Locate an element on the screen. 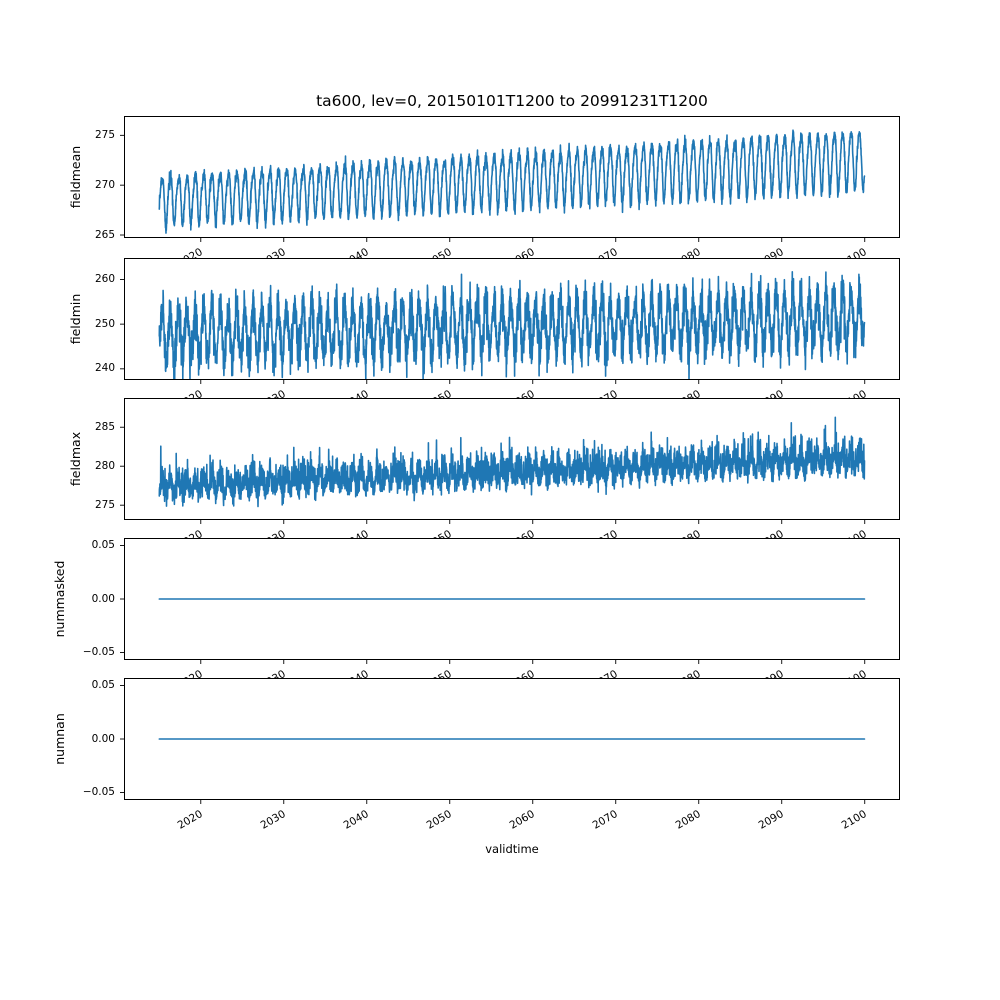  x-tick-label: 2050 is located at coordinates (439, 820).